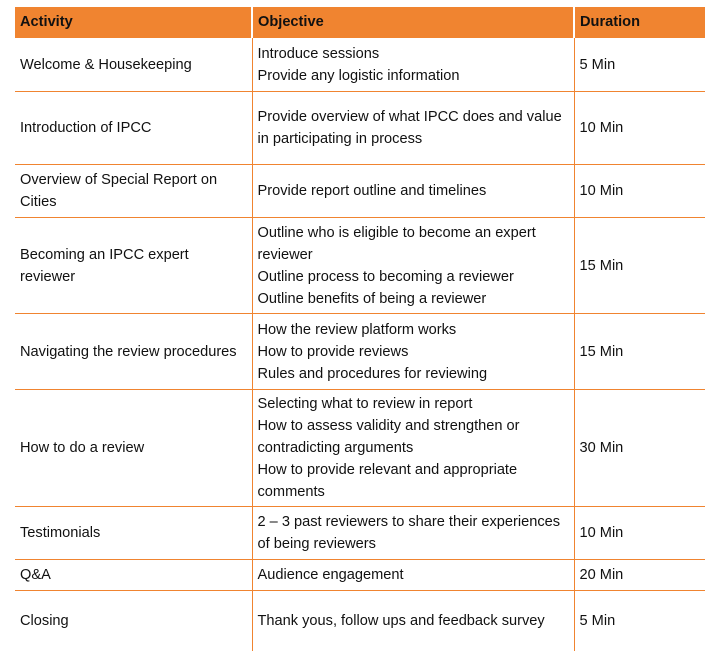  What do you see at coordinates (639, 448) in the screenshot?
I see `duration-cell: 30 Min` at bounding box center [639, 448].